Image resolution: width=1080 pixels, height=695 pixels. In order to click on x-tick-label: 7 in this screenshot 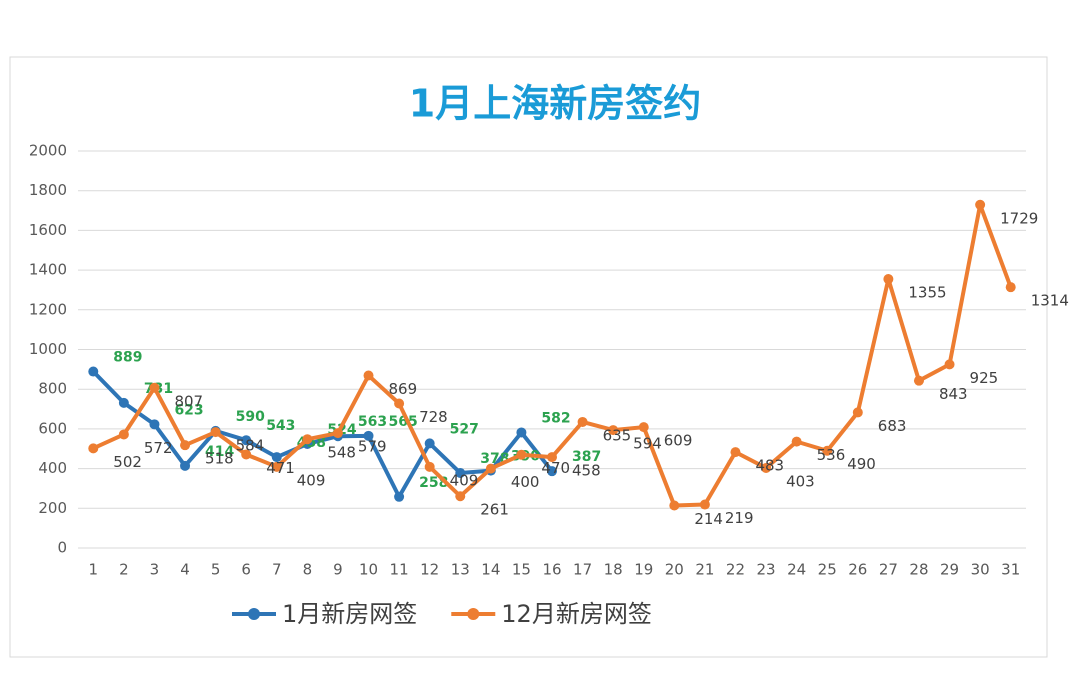, I will do `click(277, 570)`.